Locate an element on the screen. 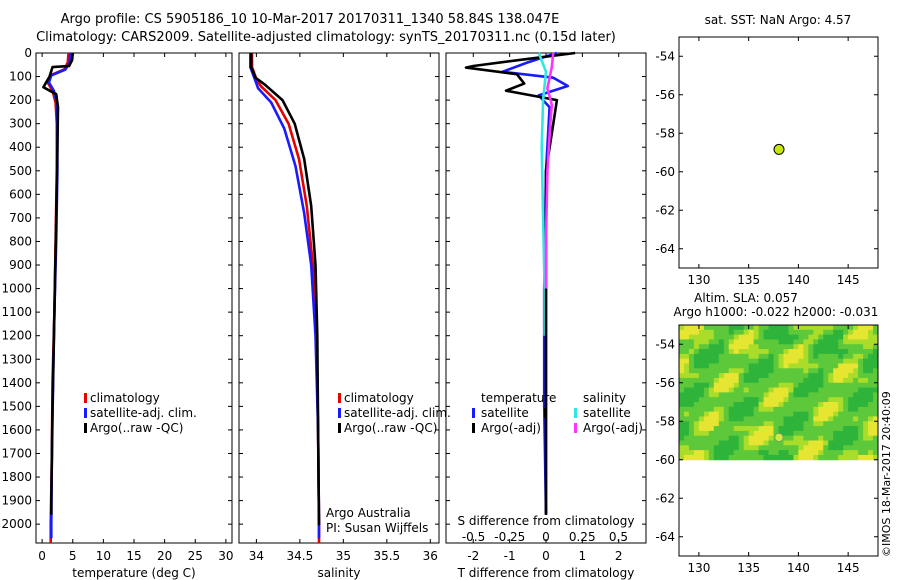 The height and width of the screenshot is (580, 900). temperature-lines is located at coordinates (58, 297).